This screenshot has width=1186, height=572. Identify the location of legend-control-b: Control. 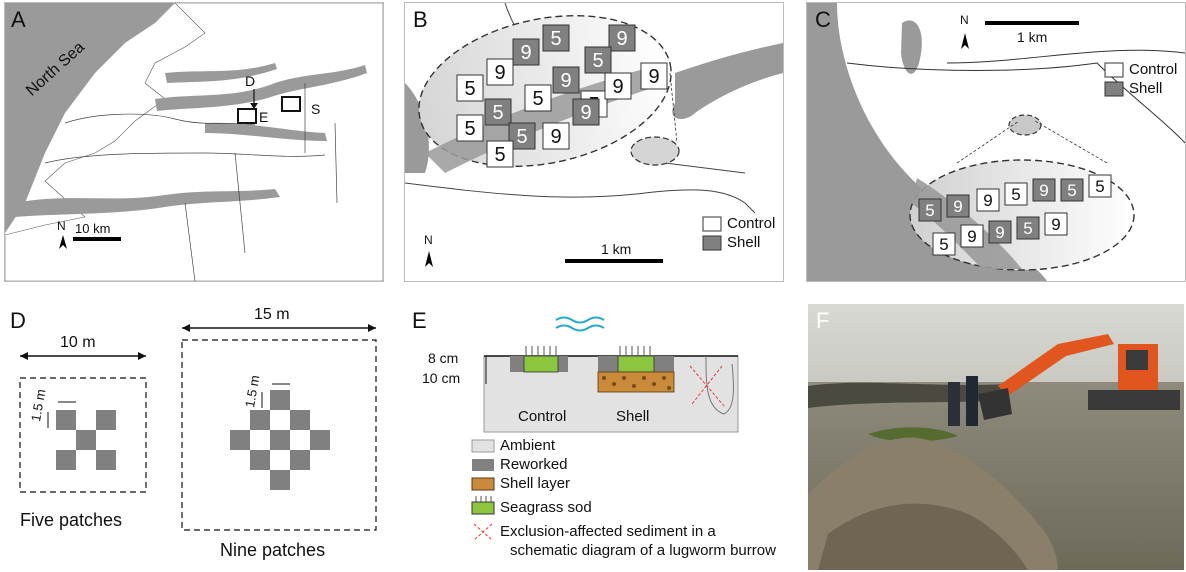
(751, 223).